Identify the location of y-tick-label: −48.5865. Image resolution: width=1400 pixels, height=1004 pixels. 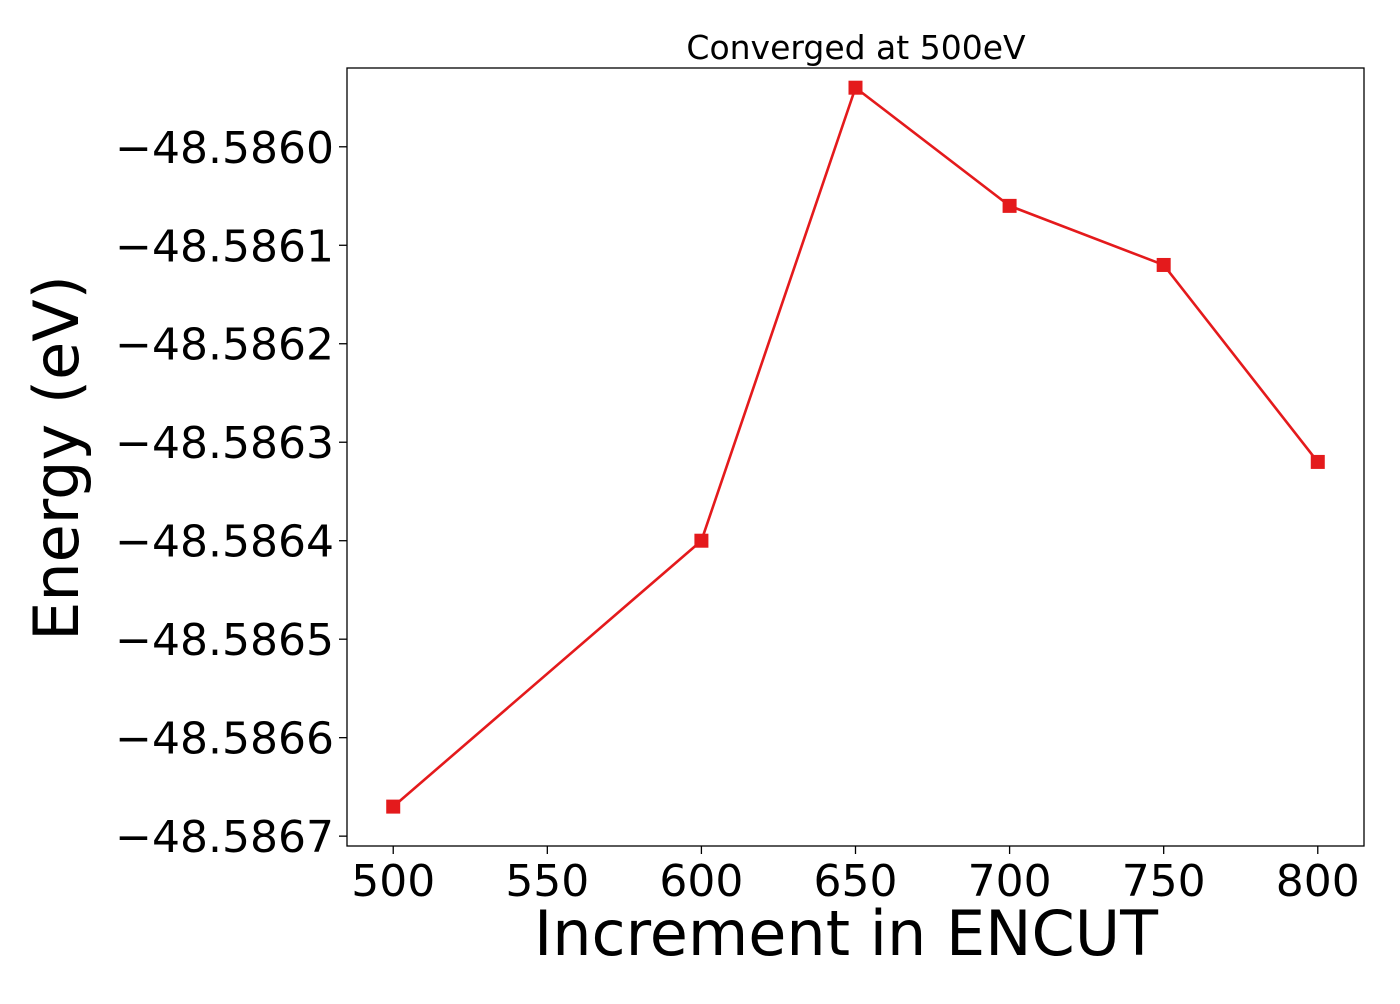
(224, 640).